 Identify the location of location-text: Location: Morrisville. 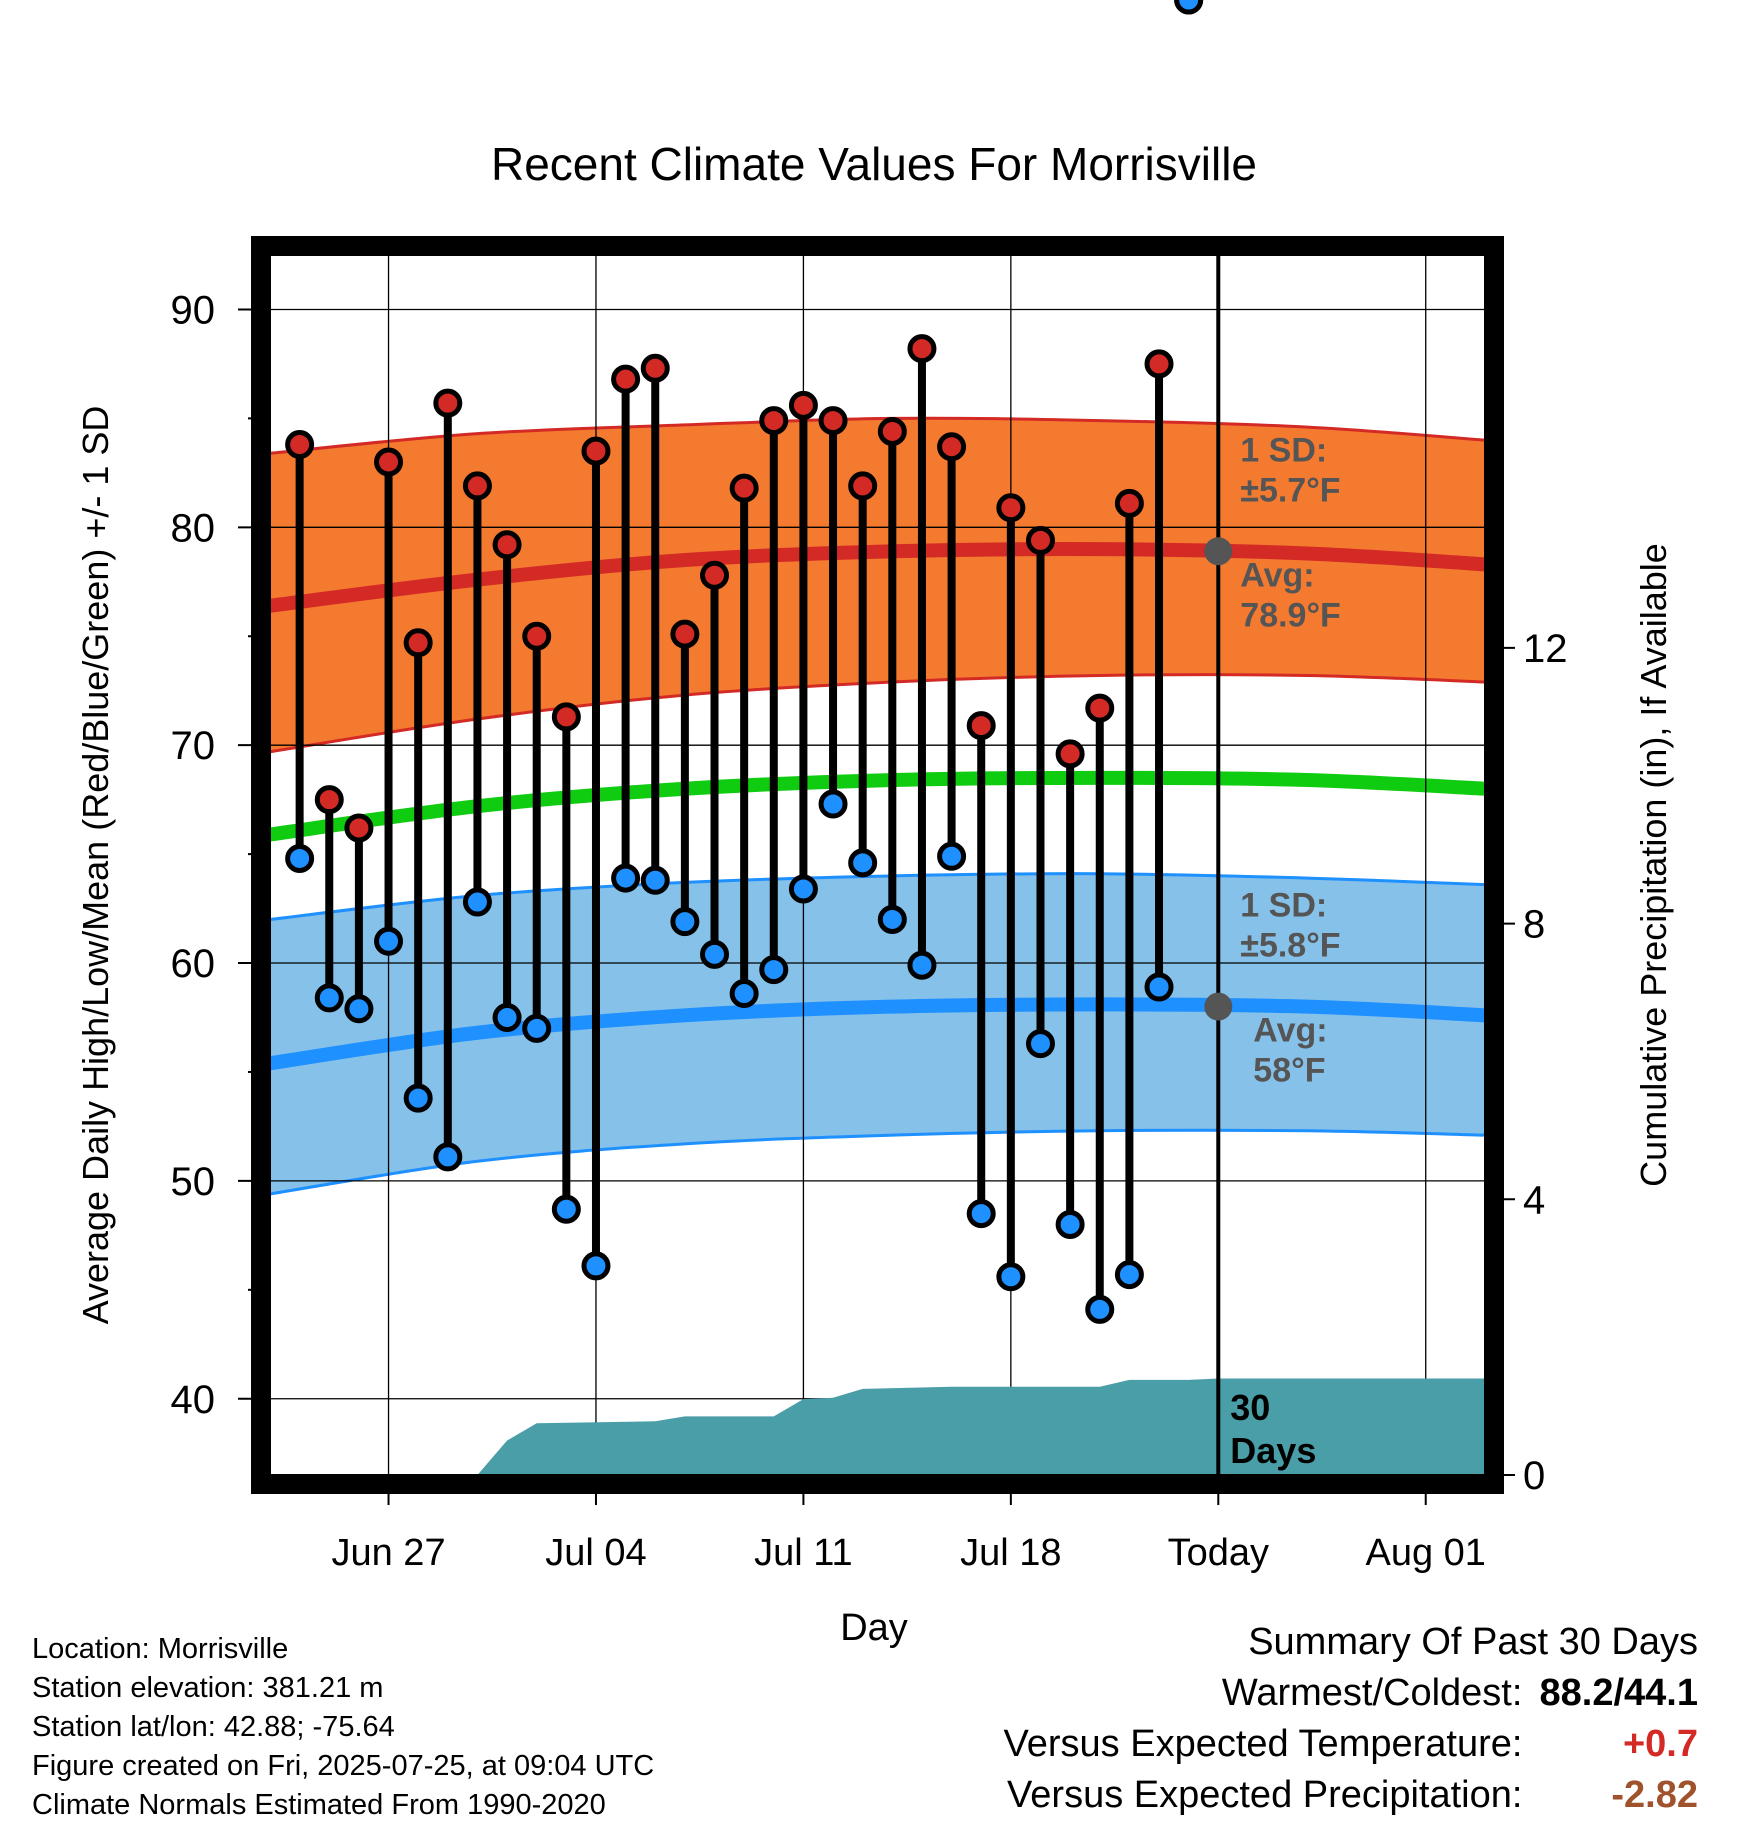
(160, 1649).